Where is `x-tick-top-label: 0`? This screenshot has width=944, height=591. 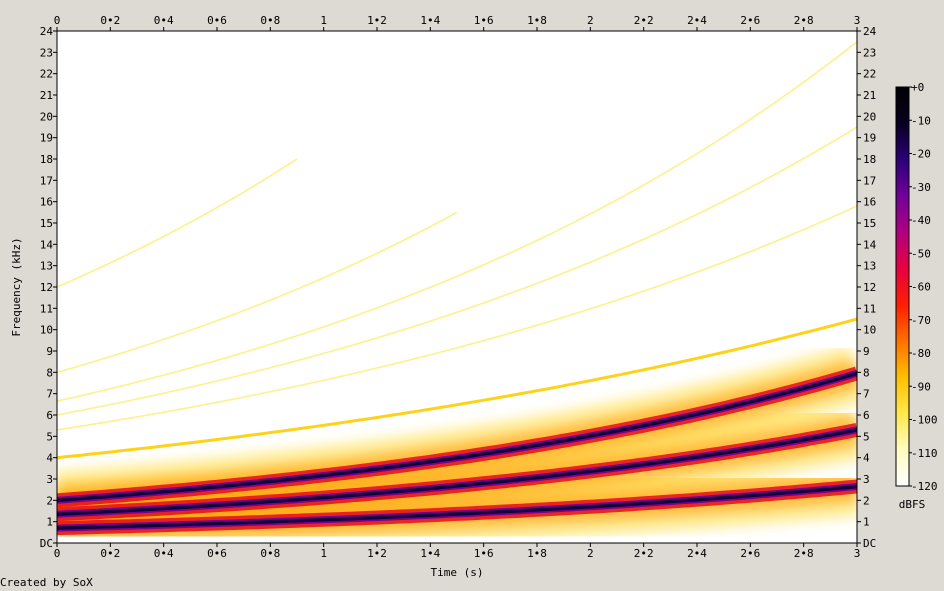
x-tick-top-label: 0 is located at coordinates (57, 20).